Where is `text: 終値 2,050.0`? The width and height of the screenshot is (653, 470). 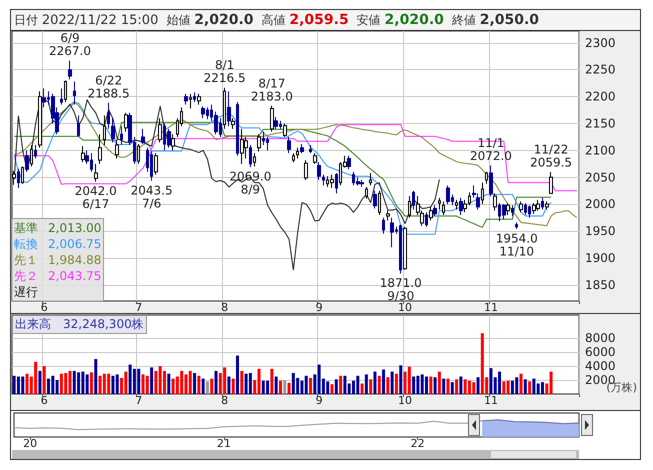
text: 終値 2,050.0 is located at coordinates (496, 20).